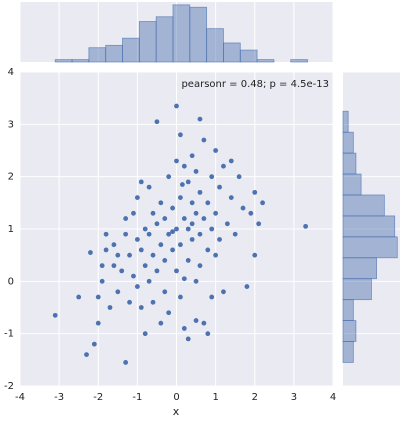 The height and width of the screenshot is (424, 411). Describe the element at coordinates (98, 397) in the screenshot. I see `x-tick-label: -2` at that location.